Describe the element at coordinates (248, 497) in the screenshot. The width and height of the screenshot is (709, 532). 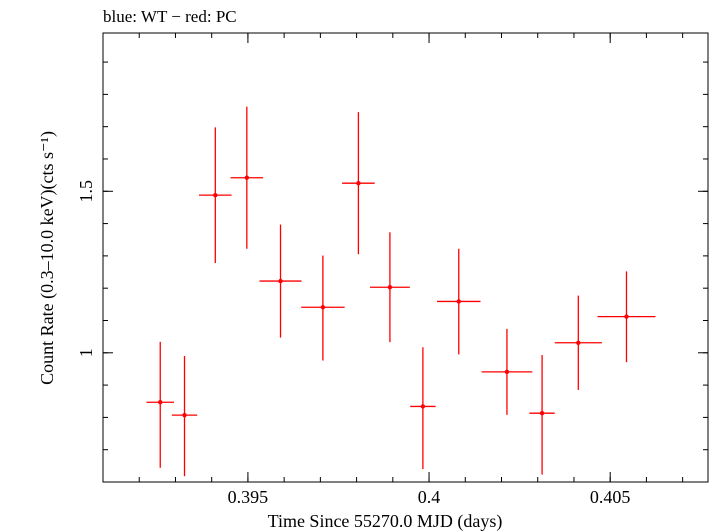
I see `x-tick-label: 0.395` at that location.